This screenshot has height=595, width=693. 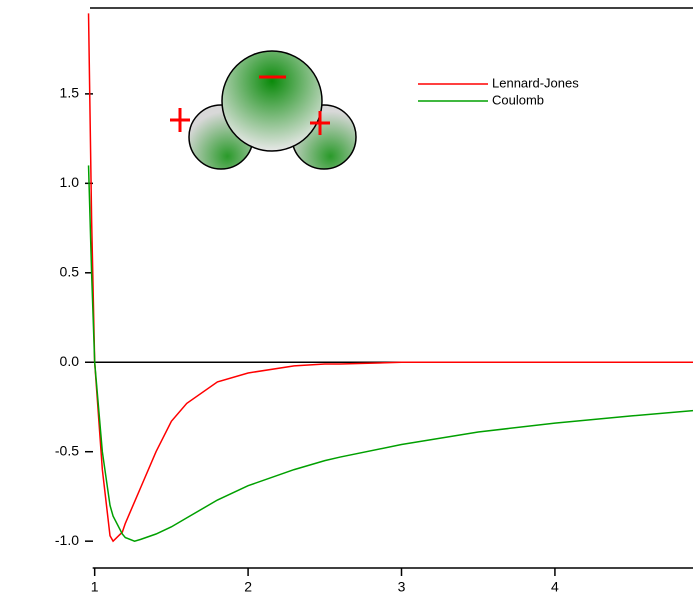 I want to click on y-tick-label: 0.0, so click(x=70, y=361).